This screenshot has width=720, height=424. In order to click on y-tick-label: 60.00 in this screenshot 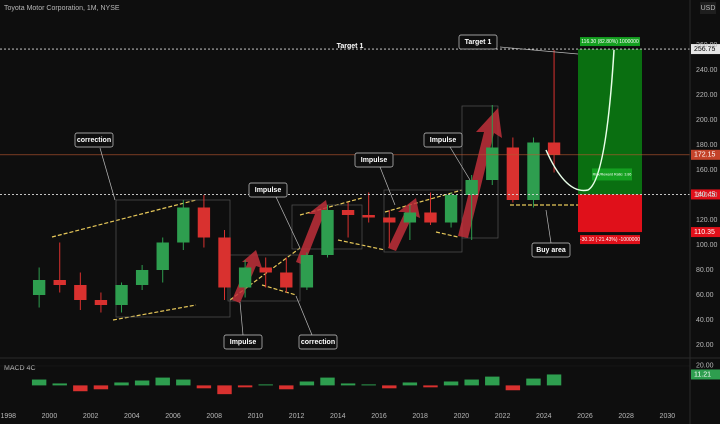, I will do `click(705, 295)`.